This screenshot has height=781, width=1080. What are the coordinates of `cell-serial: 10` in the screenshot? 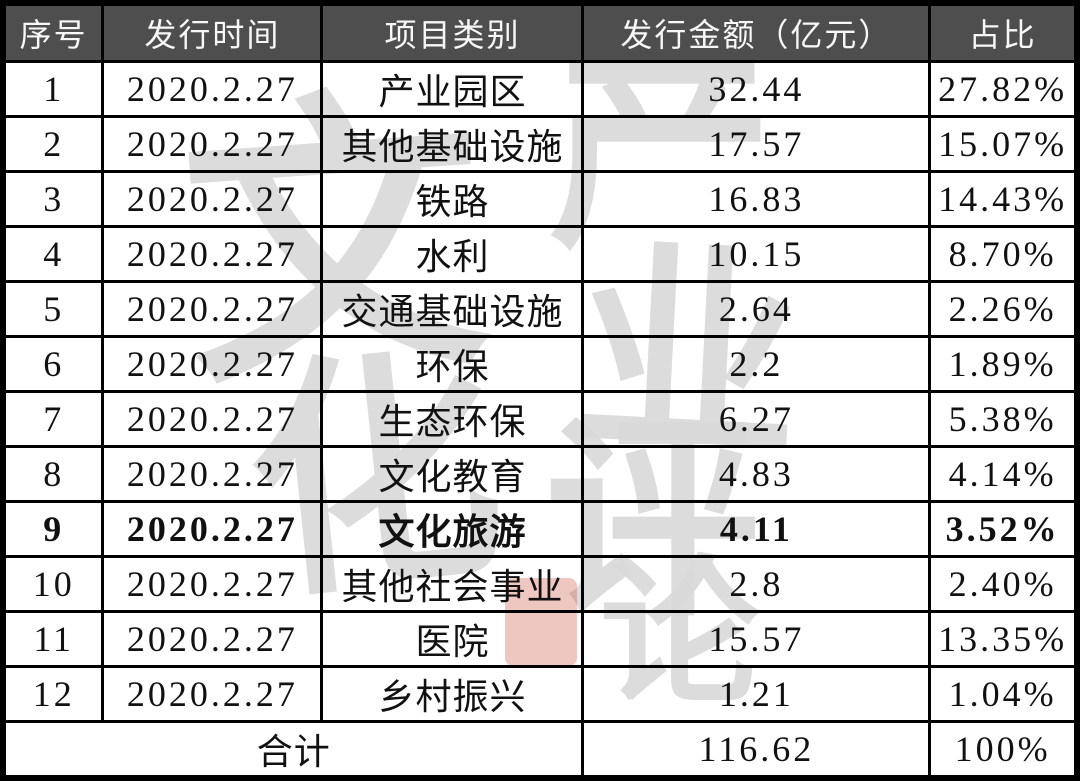 It's located at (53, 584).